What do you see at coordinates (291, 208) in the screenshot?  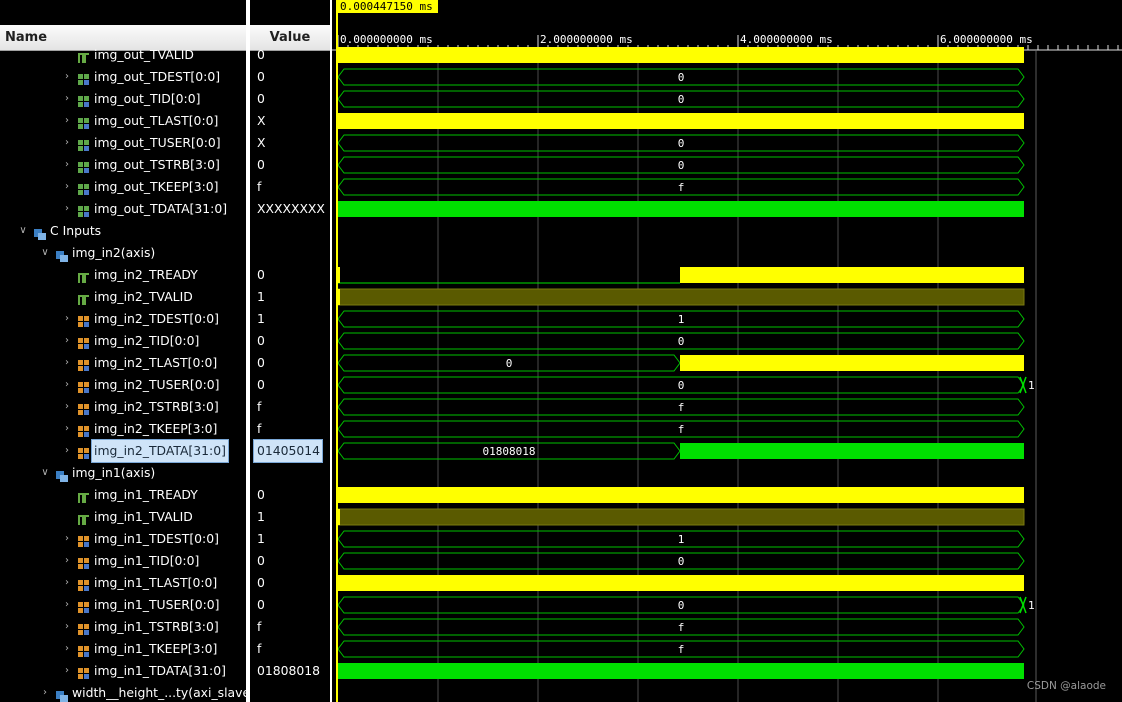 I see `signal-value: XXXXXXXX` at bounding box center [291, 208].